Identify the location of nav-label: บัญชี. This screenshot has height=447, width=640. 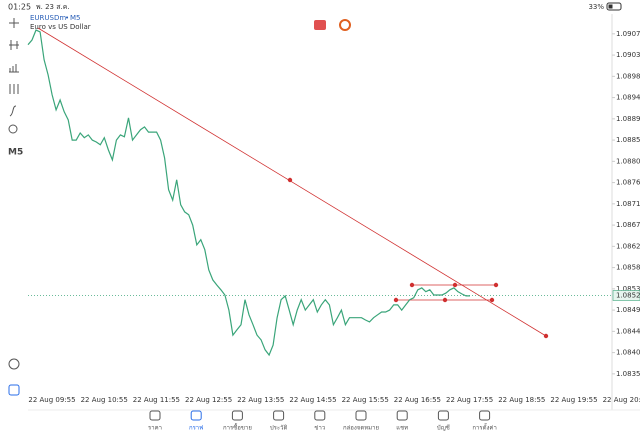
(443, 428).